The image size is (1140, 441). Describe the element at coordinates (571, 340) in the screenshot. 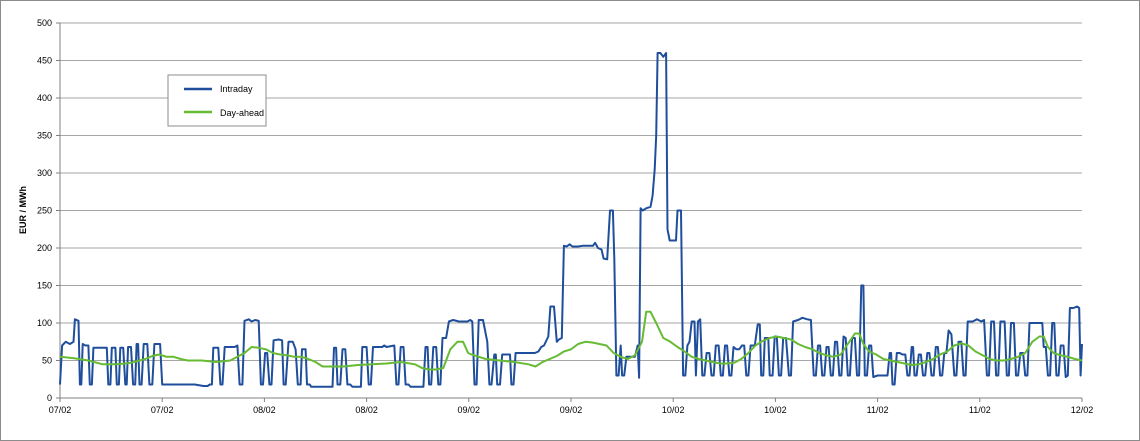

I see `series-line-day-ahead` at that location.